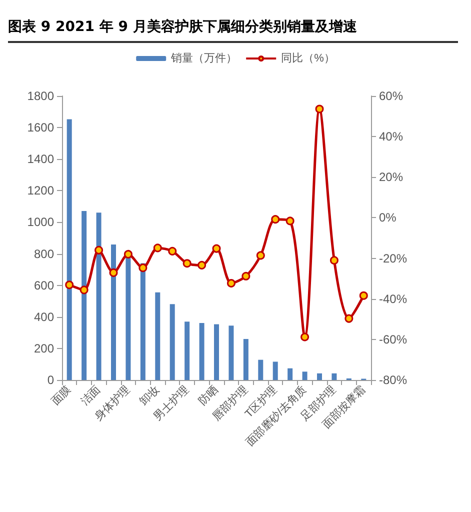 This screenshot has width=471, height=512. Describe the element at coordinates (40, 96) in the screenshot. I see `y-tick-label: 1800` at that location.